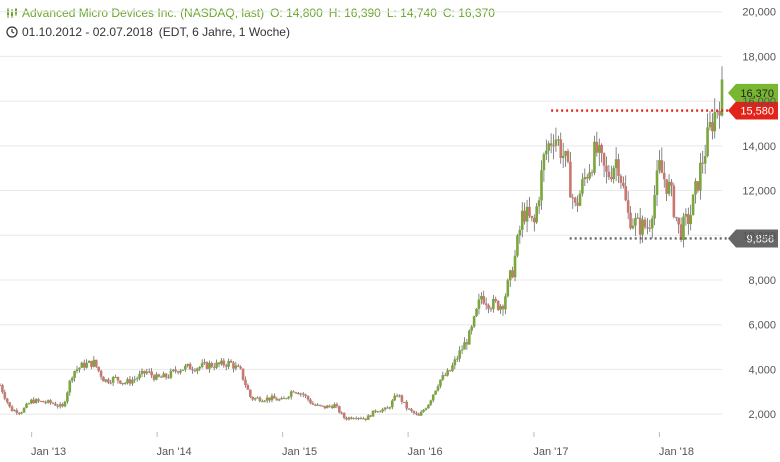 The height and width of the screenshot is (462, 780). Describe the element at coordinates (87, 32) in the screenshot. I see `date-range: 01.10.2012 - 02.07.2018` at that location.